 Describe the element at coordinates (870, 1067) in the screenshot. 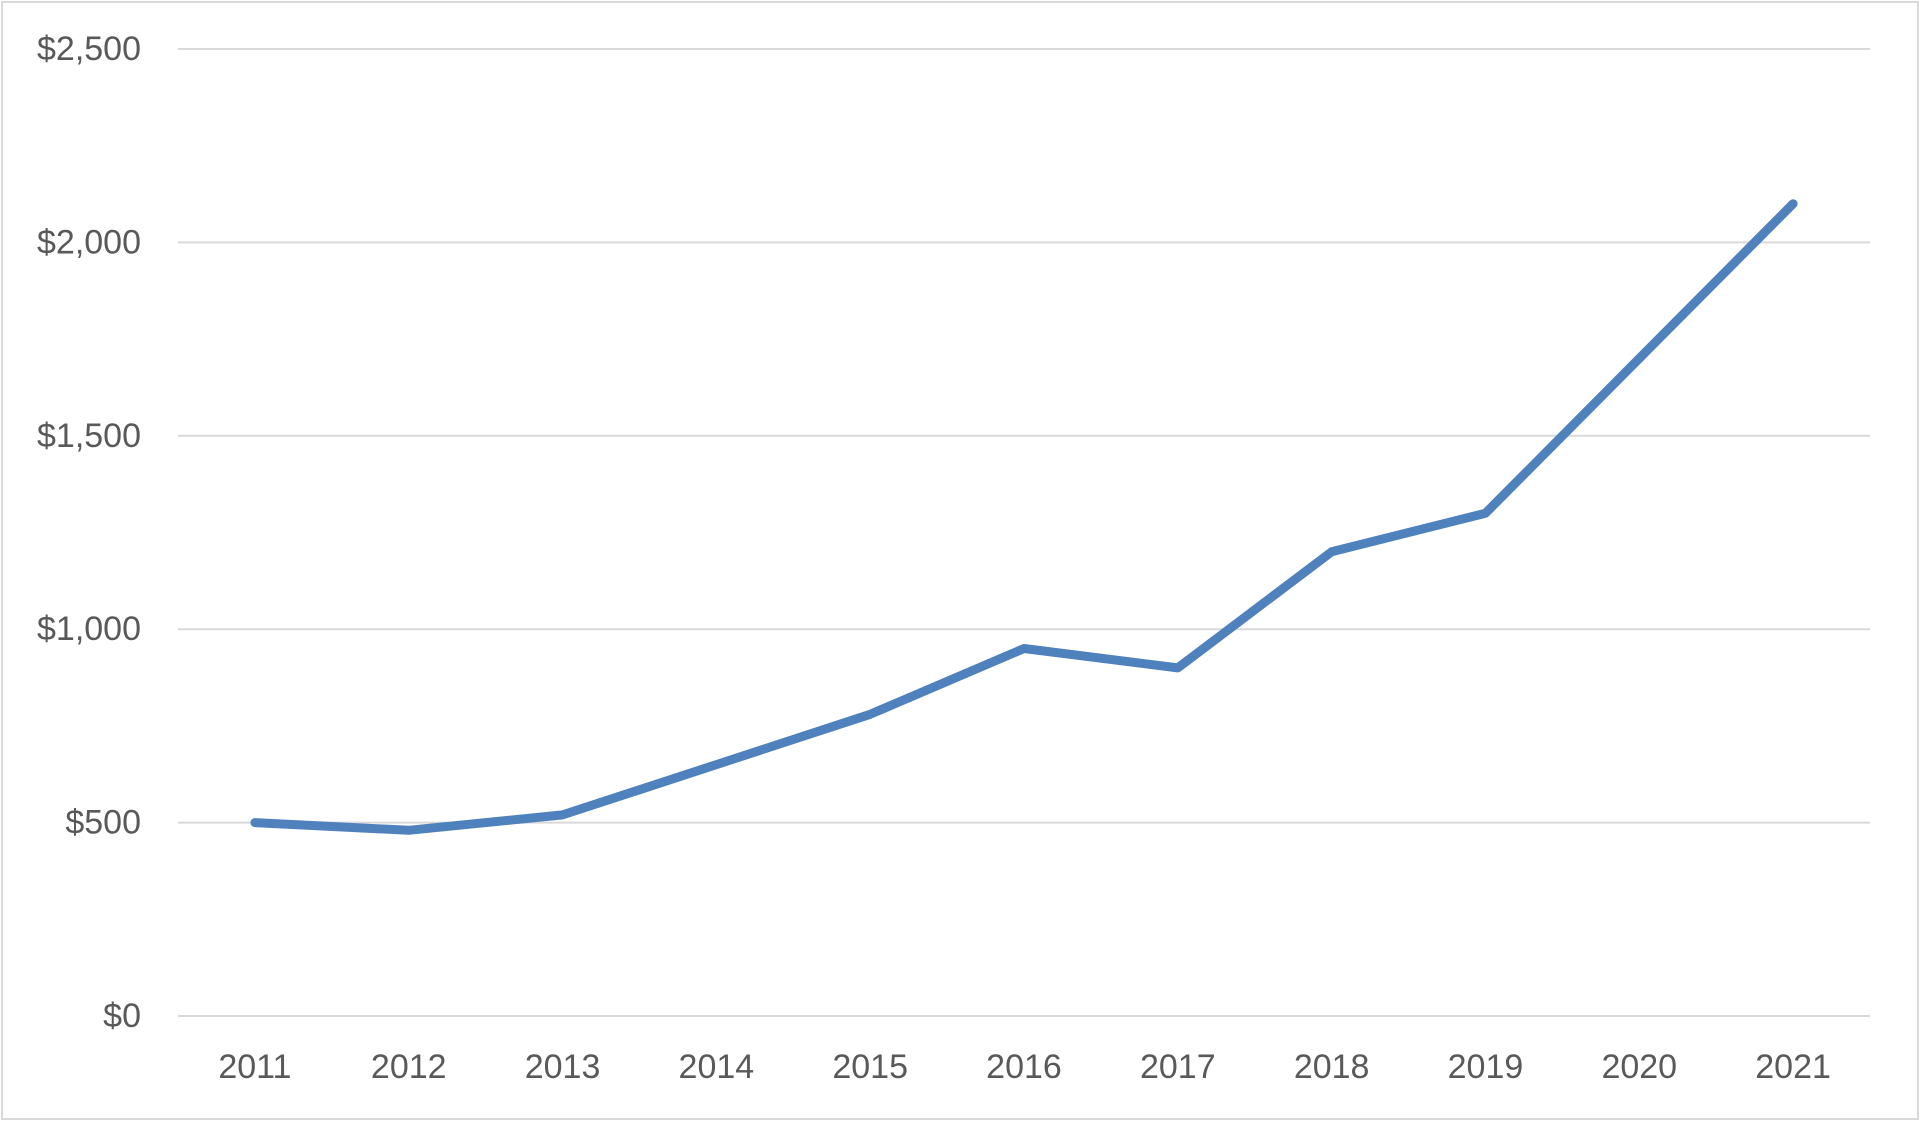

I see `x-tick-label: 2015` at that location.